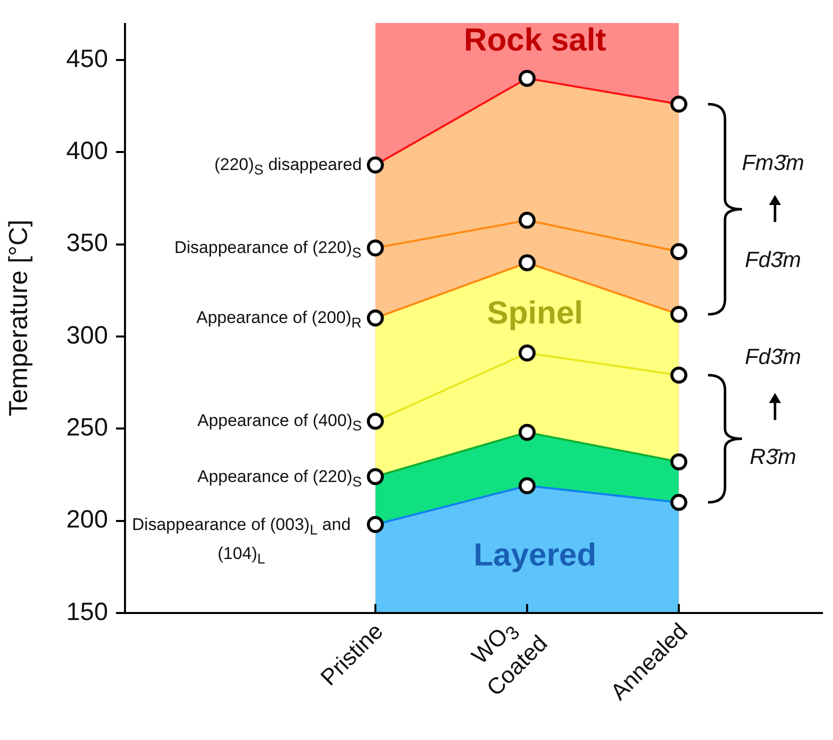 Image resolution: width=833 pixels, height=740 pixels. I want to click on annotation: Spinel, so click(535, 313).